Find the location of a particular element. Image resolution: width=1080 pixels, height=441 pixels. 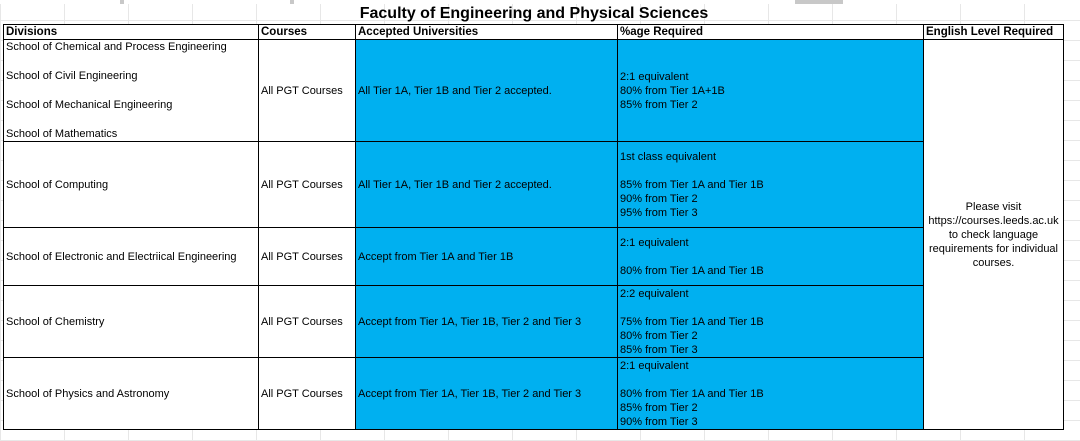

divisions-cell: School of Physics and Astronomy is located at coordinates (131, 393).